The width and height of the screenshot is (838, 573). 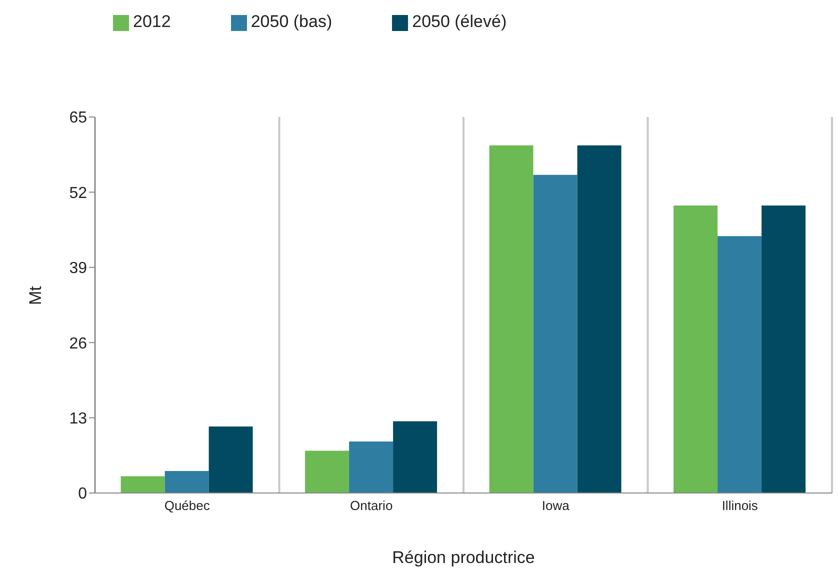 What do you see at coordinates (78, 269) in the screenshot?
I see `y-tick-label: 39` at bounding box center [78, 269].